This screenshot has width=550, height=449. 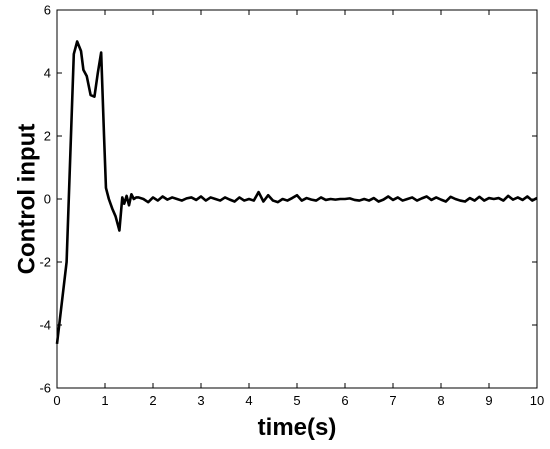 I want to click on x-tick-label: 1, so click(x=104, y=400).